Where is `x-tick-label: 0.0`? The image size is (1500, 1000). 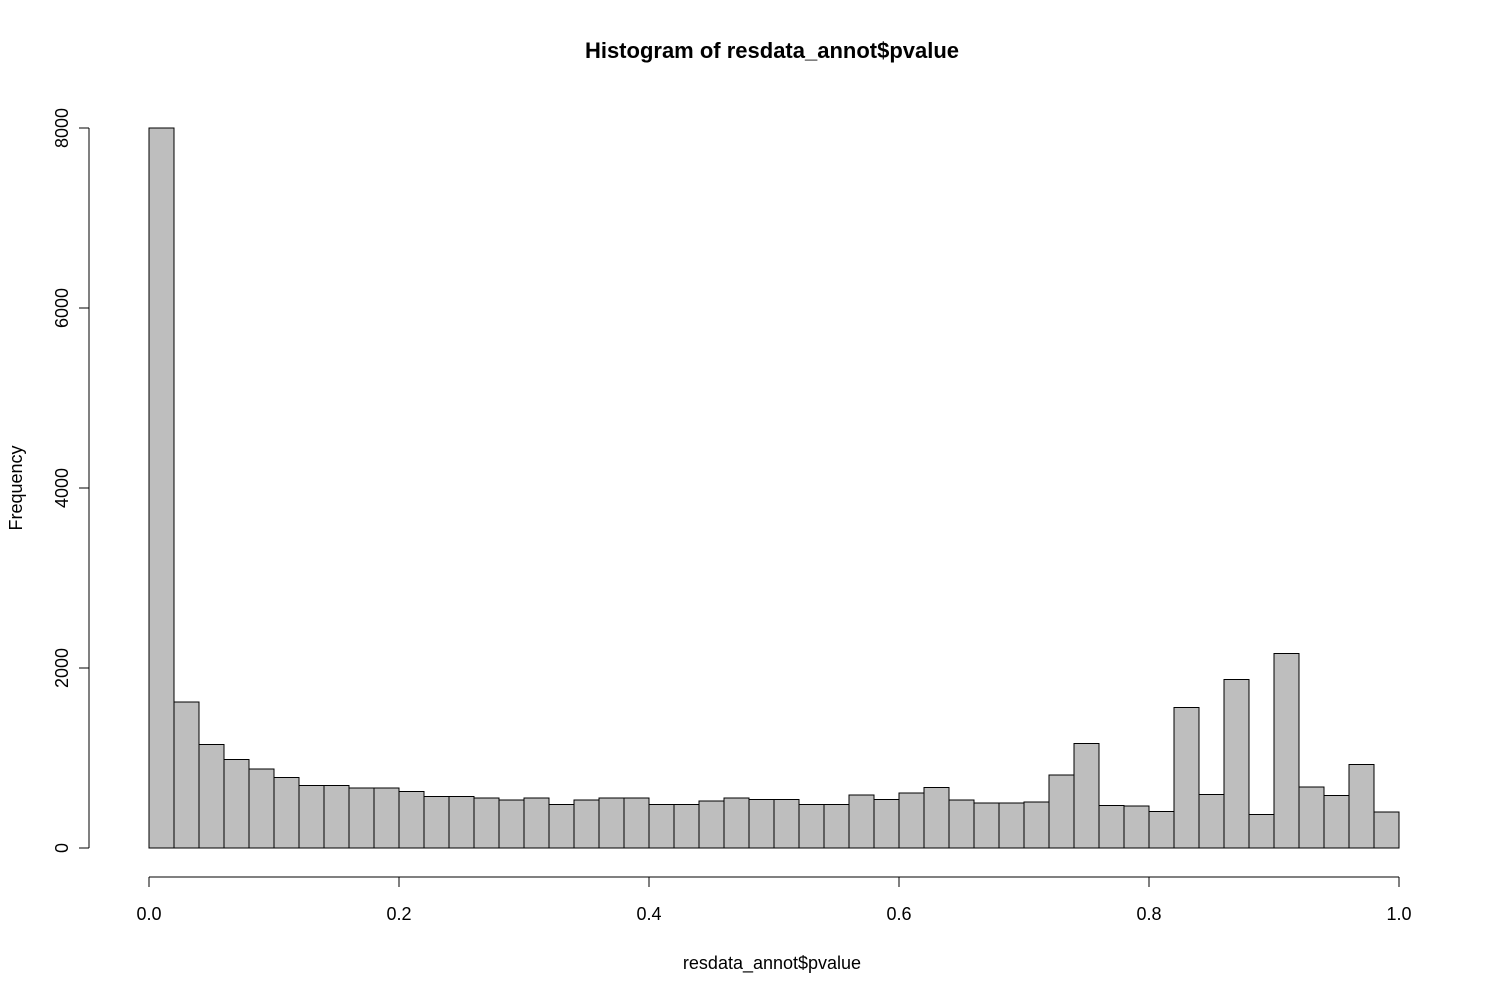 x-tick-label: 0.0 is located at coordinates (148, 914).